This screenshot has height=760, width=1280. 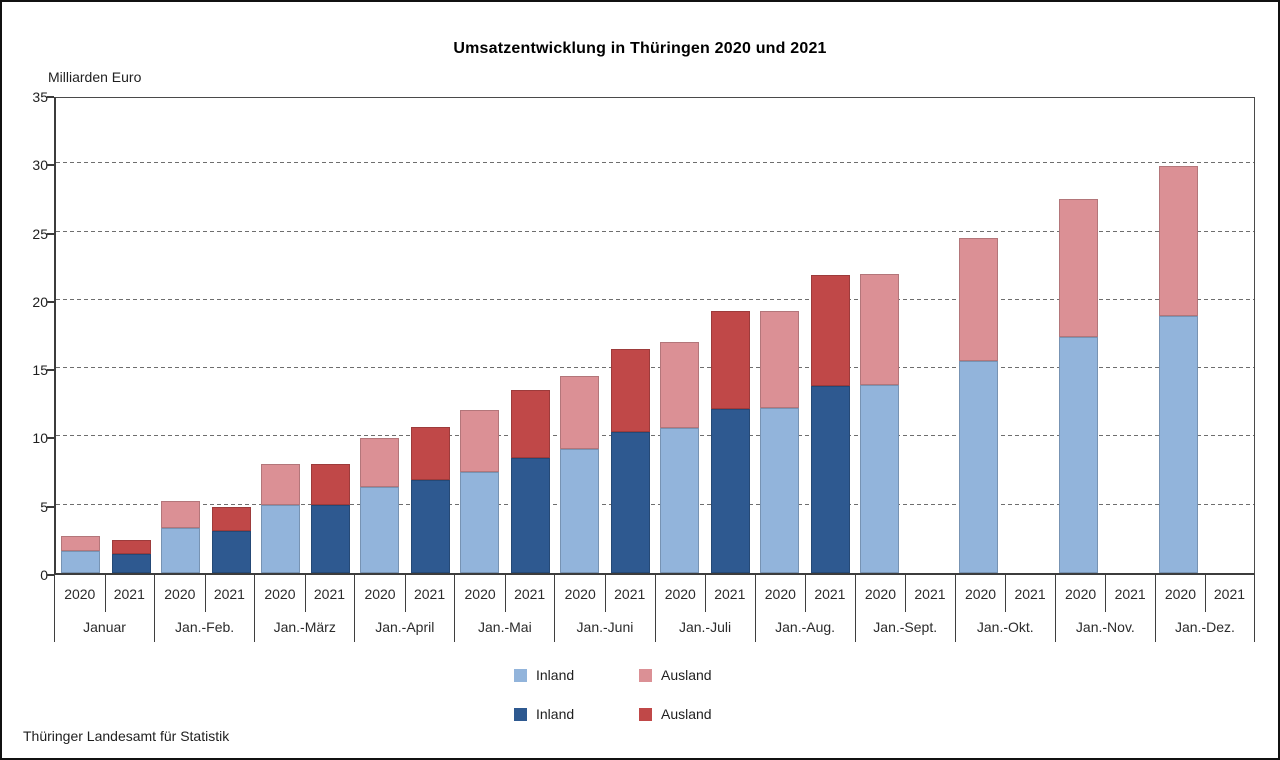 I want to click on ytick-label-25: 25, so click(x=40, y=233).